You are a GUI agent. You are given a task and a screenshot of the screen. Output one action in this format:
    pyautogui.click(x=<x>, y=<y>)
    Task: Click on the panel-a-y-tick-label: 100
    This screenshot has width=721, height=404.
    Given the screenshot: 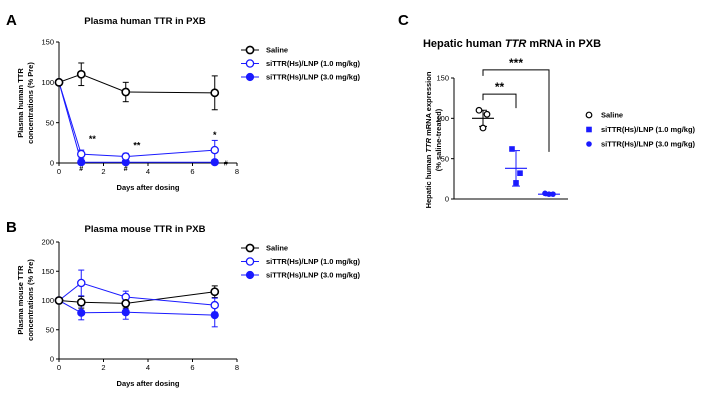 What is the action you would take?
    pyautogui.click(x=47, y=82)
    